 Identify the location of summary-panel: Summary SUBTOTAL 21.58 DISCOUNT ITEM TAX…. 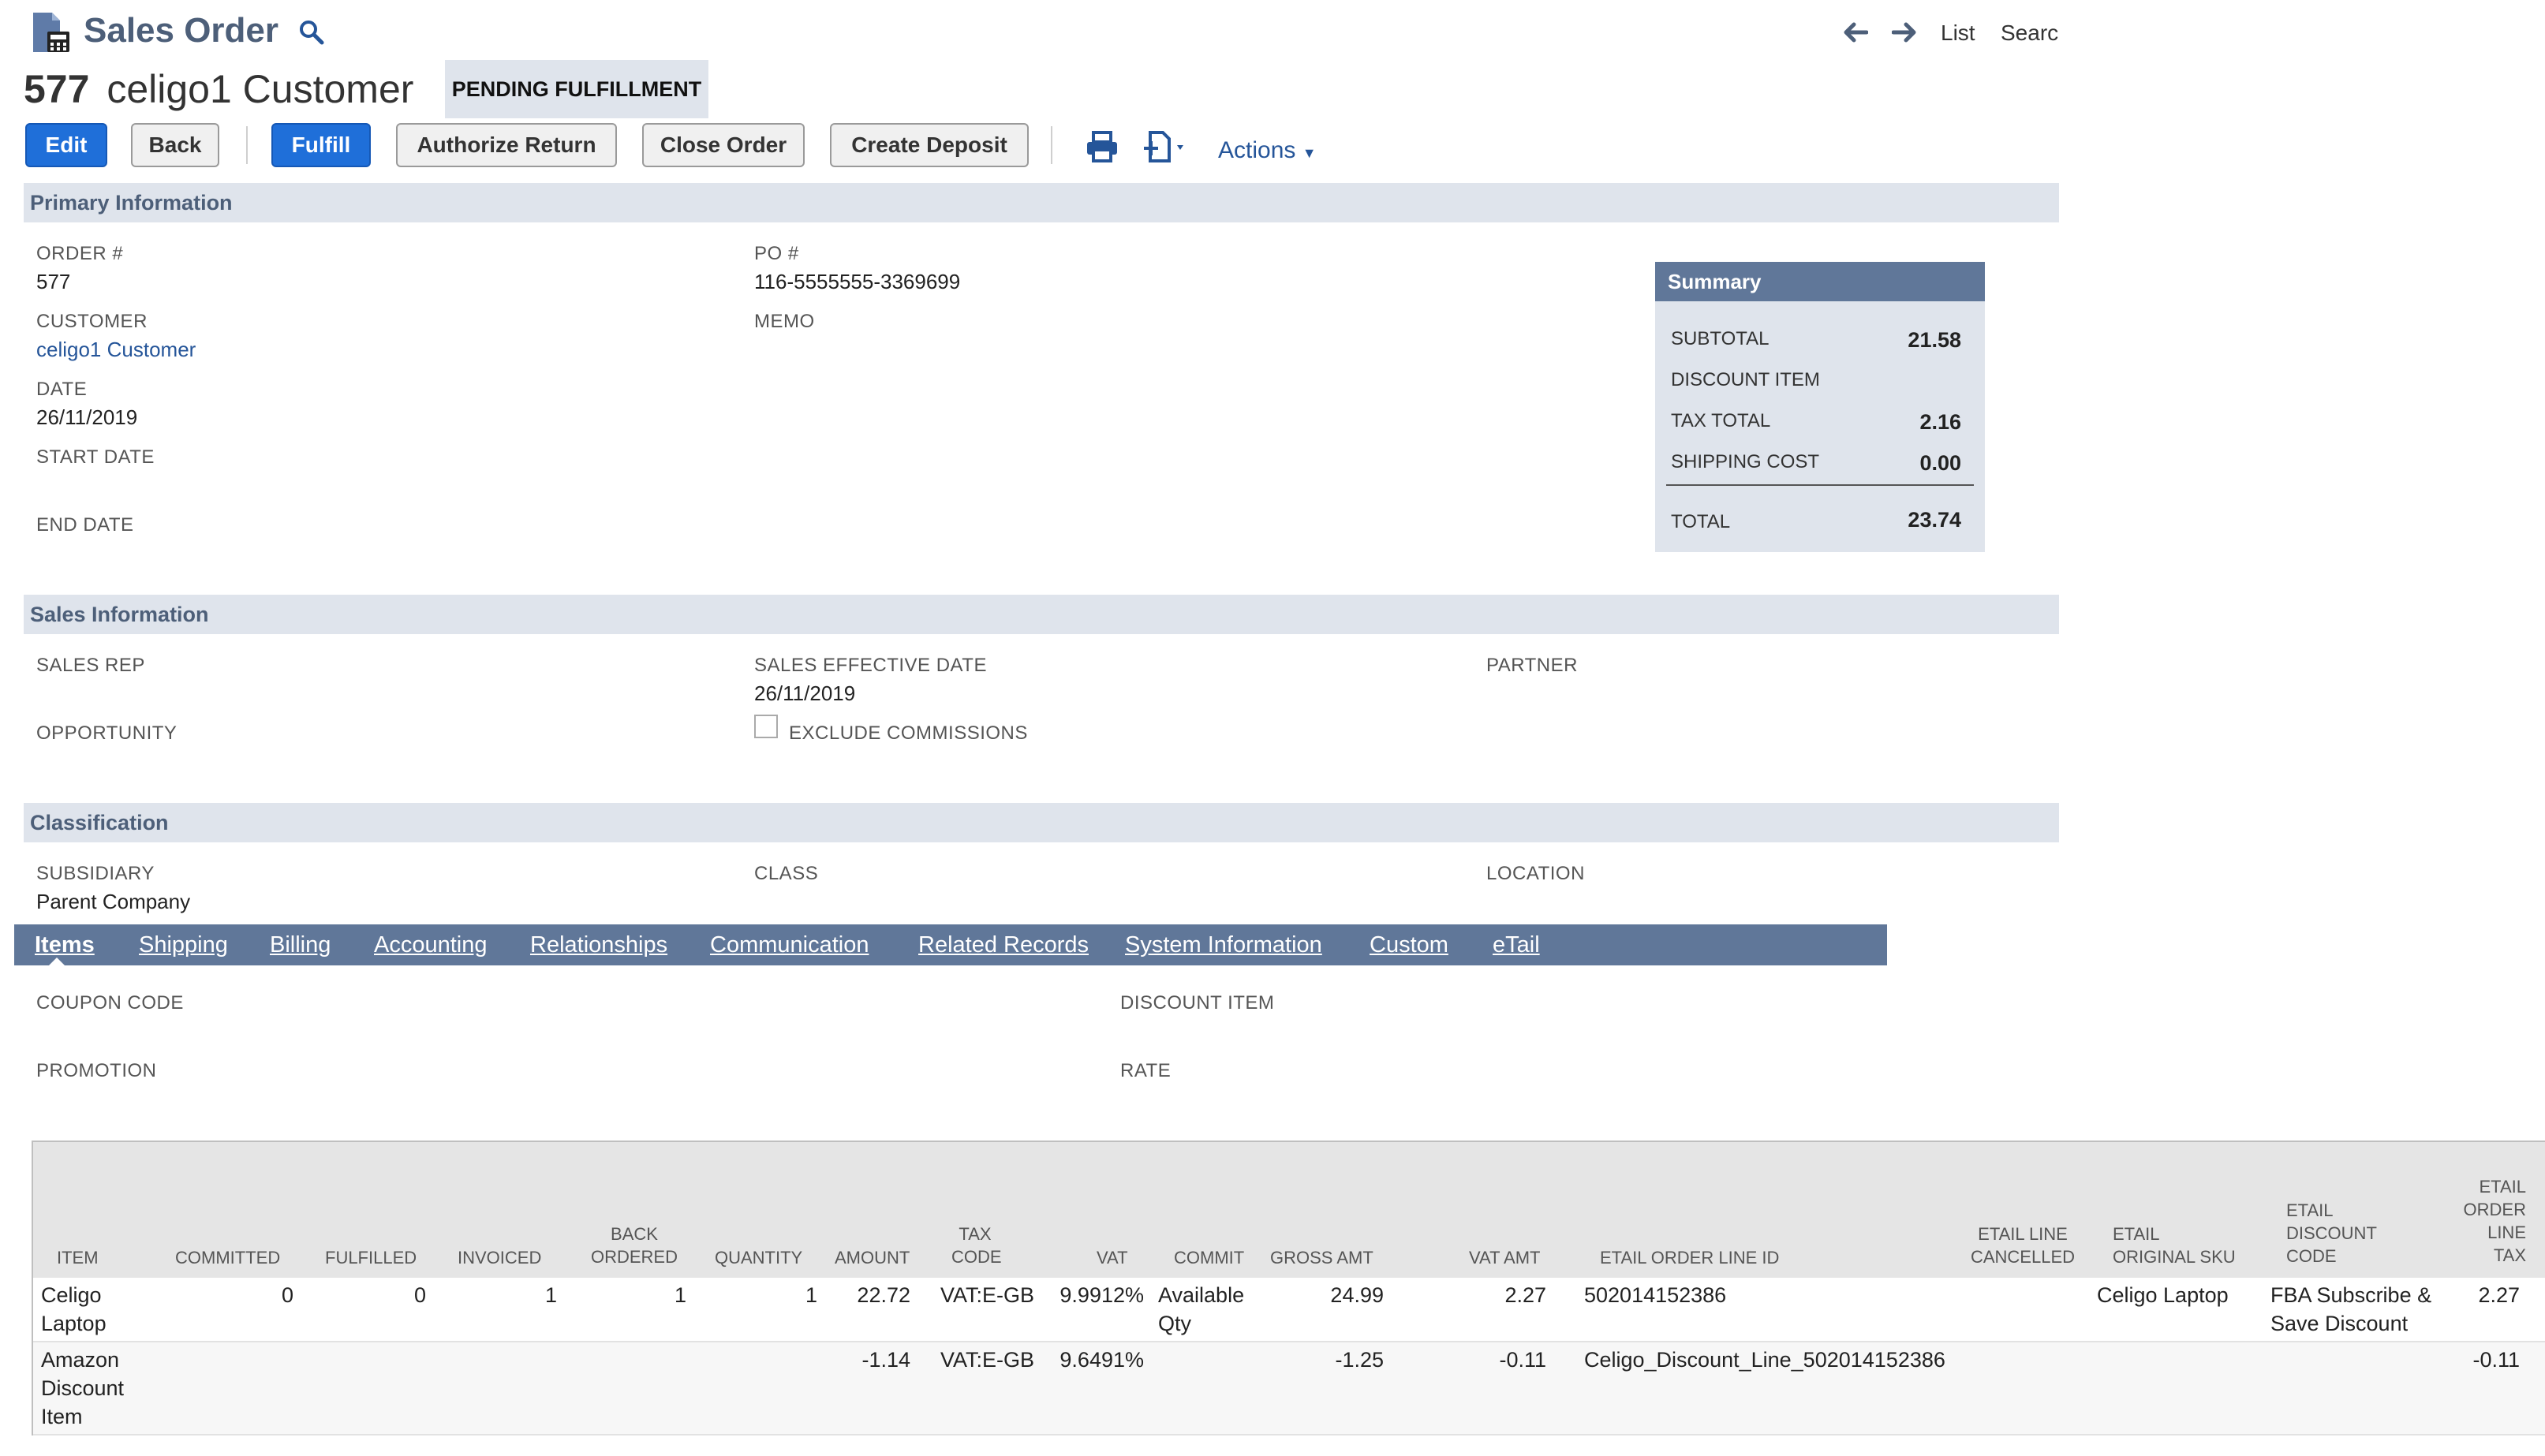
(1820, 407).